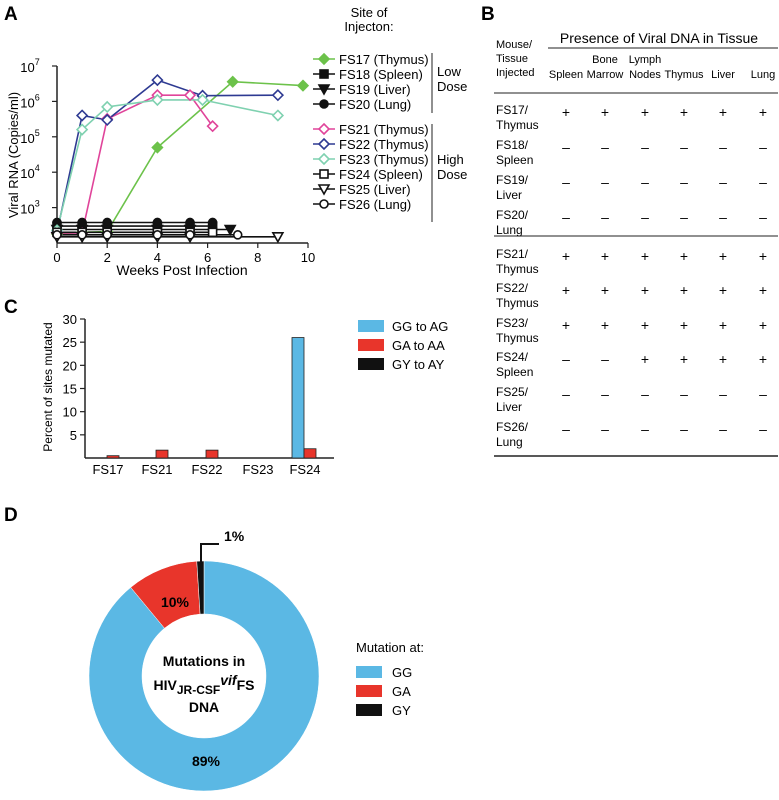 The image size is (779, 800). Describe the element at coordinates (512, 180) in the screenshot. I see `row-label: FS19/` at that location.